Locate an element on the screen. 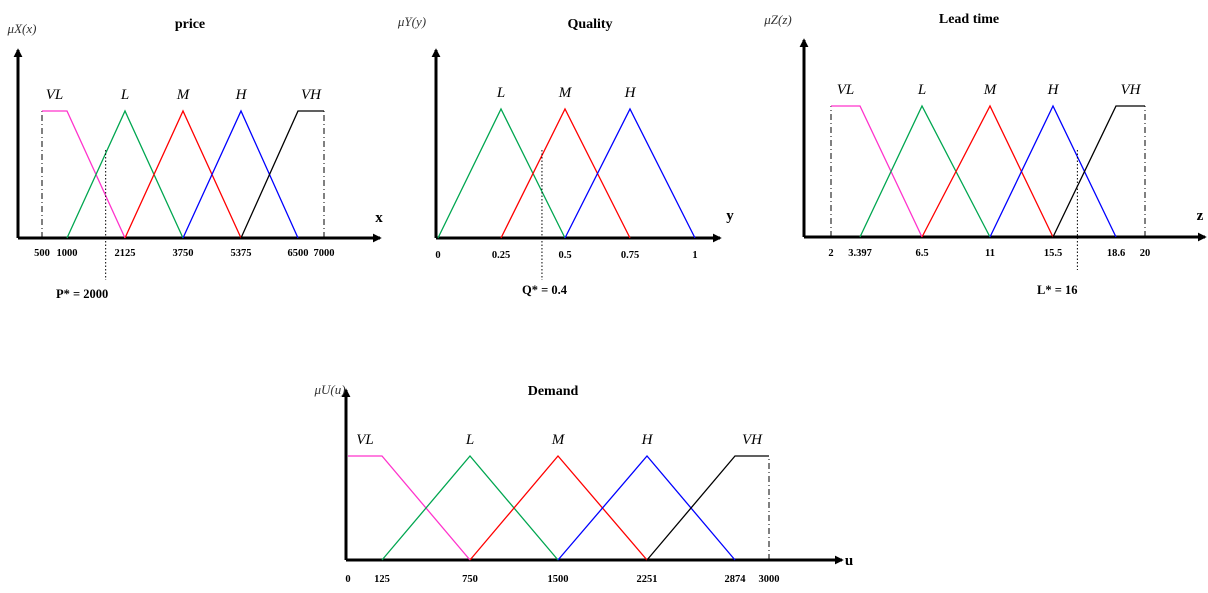 This screenshot has height=593, width=1208. tick-label: 0.25 is located at coordinates (501, 255).